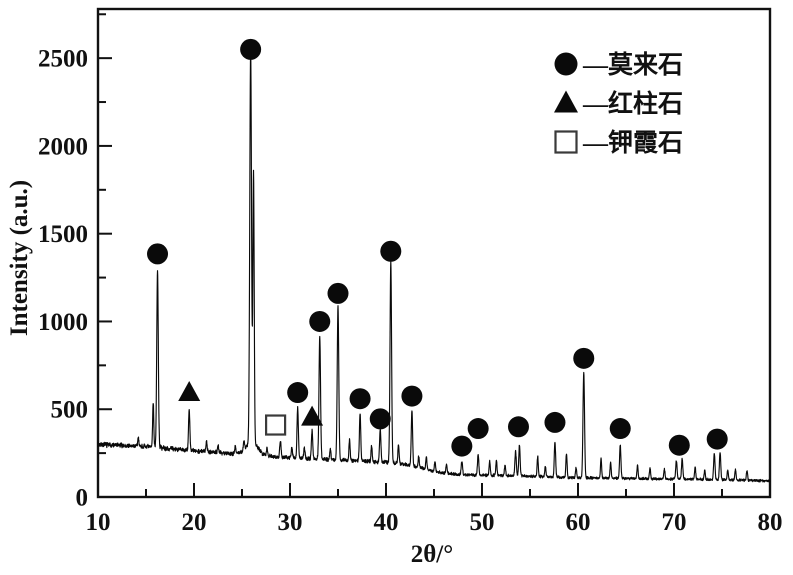 The image size is (793, 575). I want to click on x-tick-label: 10, so click(98, 522).